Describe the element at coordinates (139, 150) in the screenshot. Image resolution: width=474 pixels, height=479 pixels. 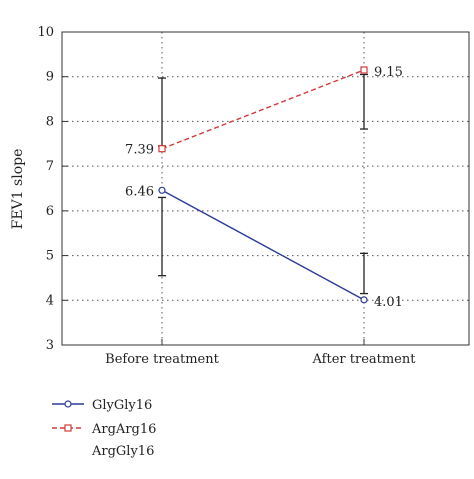
I see `data-label: 7.39` at that location.